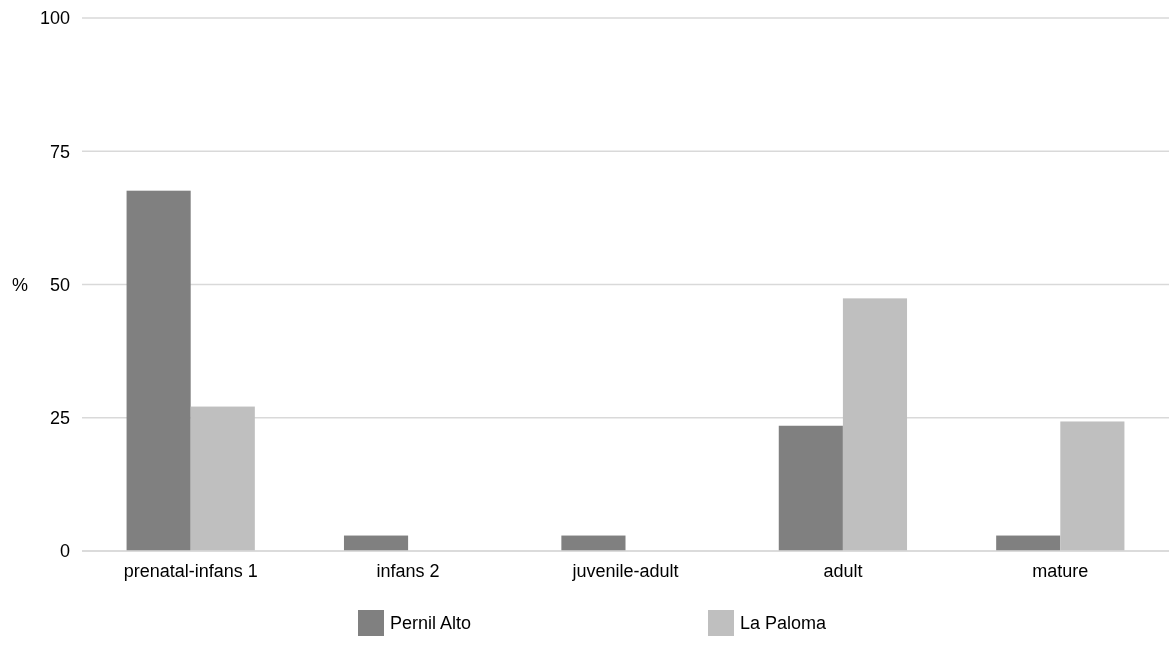  I want to click on legend-label: Pernil Alto, so click(431, 623).